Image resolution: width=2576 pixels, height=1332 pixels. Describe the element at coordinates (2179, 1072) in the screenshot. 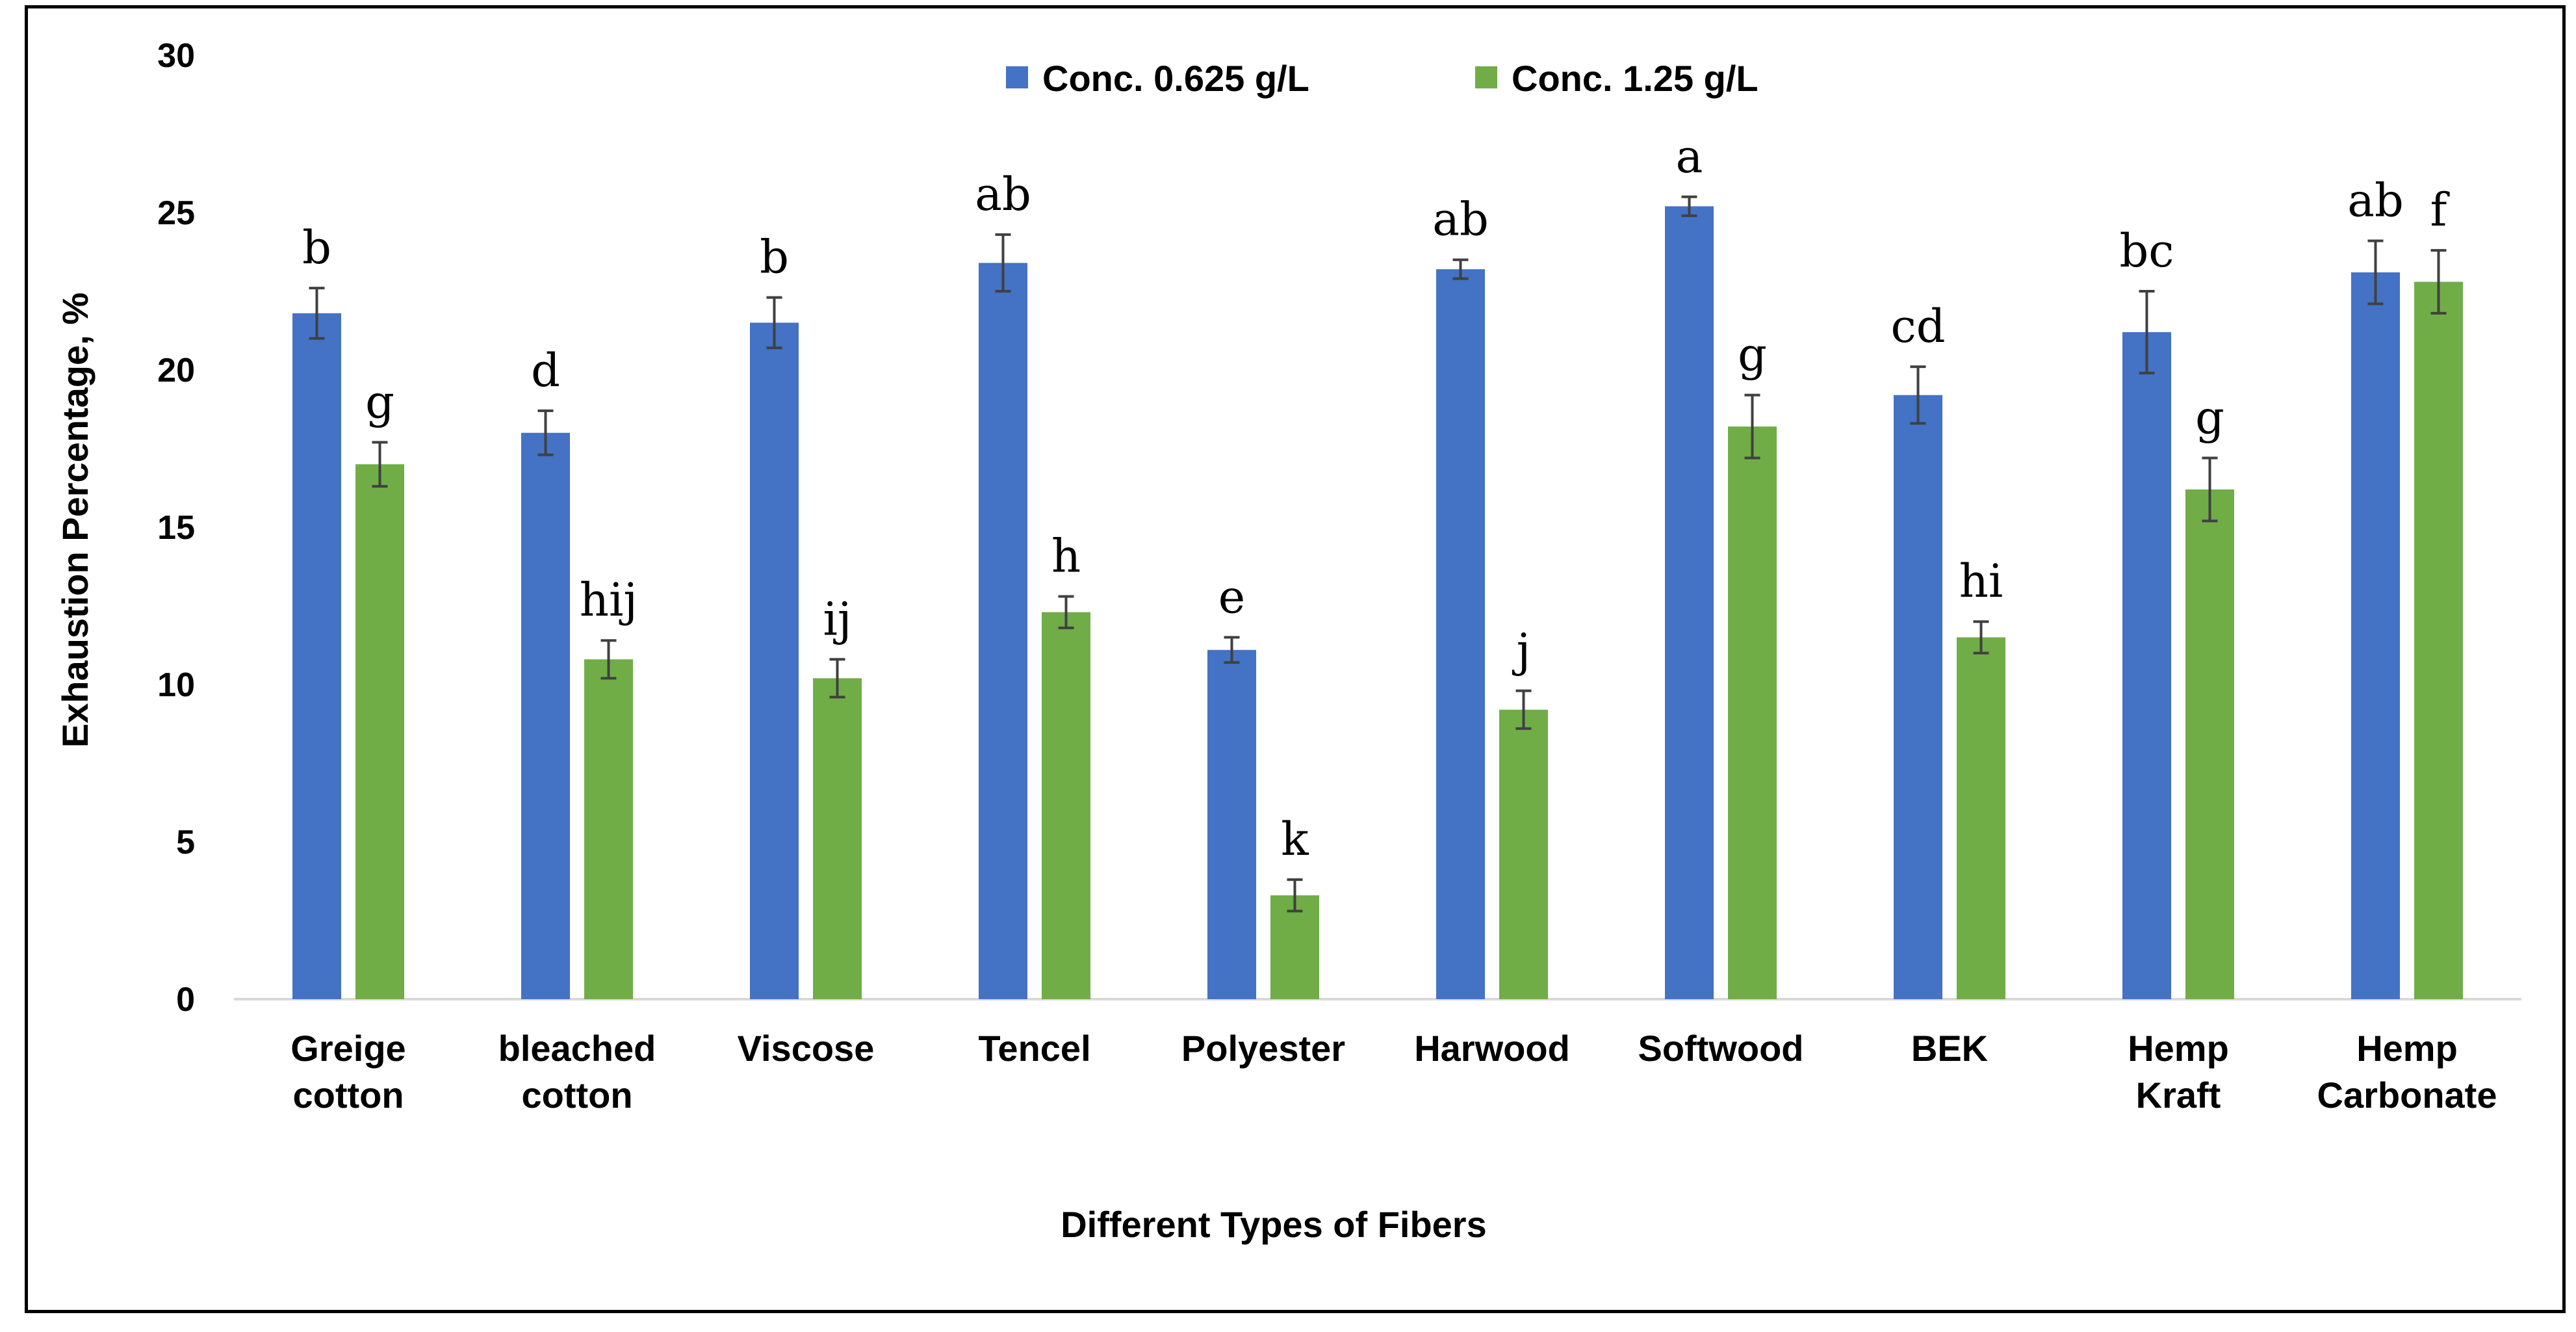

I see `x-tick-label: Hemp Kraft` at that location.